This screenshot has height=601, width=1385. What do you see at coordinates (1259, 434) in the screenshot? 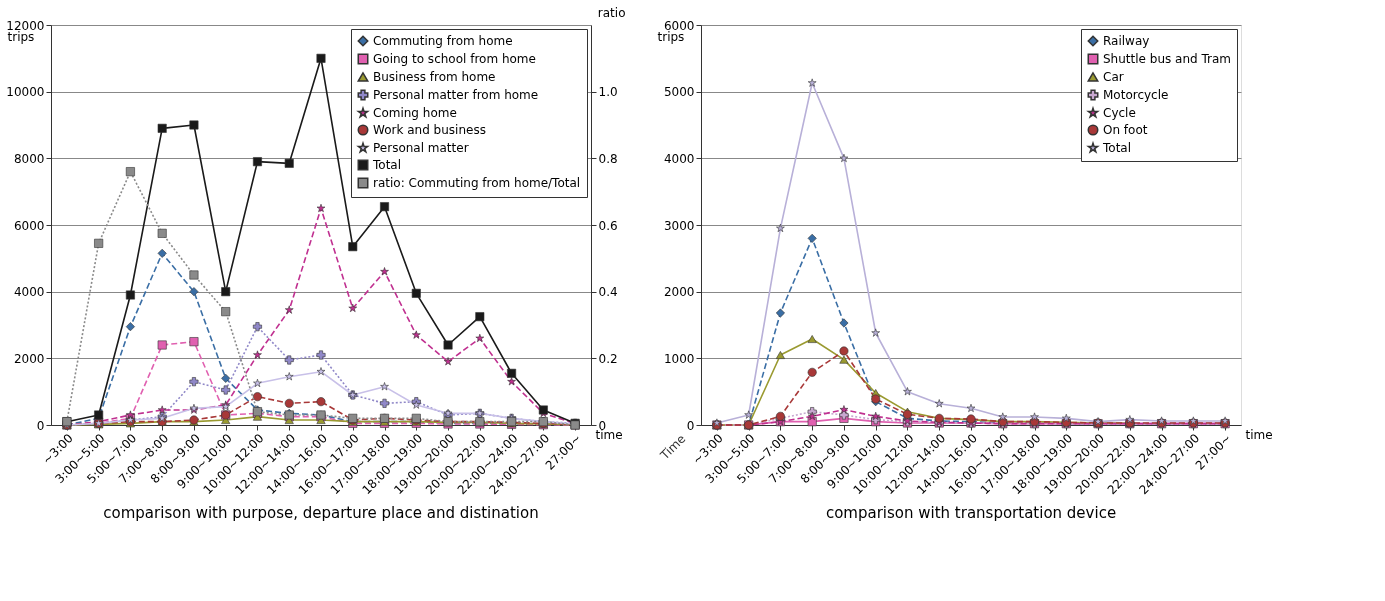
I see `x-axis-title: time` at bounding box center [1259, 434].